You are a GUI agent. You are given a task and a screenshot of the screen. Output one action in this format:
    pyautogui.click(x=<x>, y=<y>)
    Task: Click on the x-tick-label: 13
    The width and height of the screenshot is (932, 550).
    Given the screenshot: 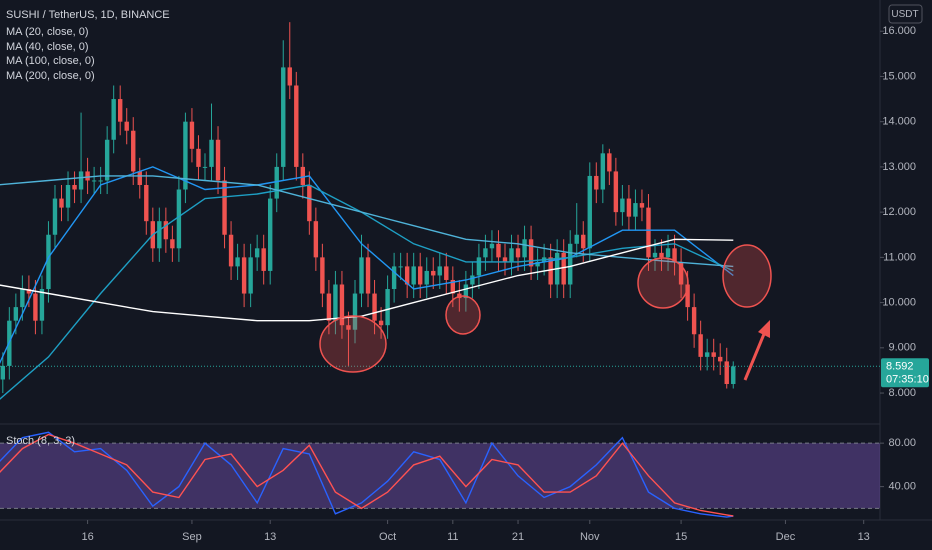 What is the action you would take?
    pyautogui.click(x=864, y=537)
    